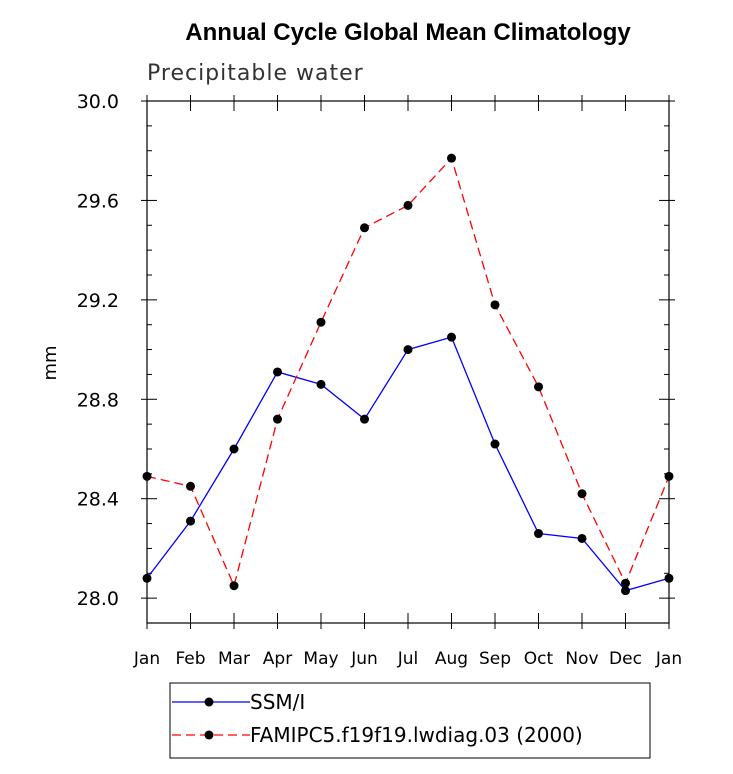 The height and width of the screenshot is (774, 733). Describe the element at coordinates (277, 702) in the screenshot. I see `legend-label-1: SSM/I` at that location.